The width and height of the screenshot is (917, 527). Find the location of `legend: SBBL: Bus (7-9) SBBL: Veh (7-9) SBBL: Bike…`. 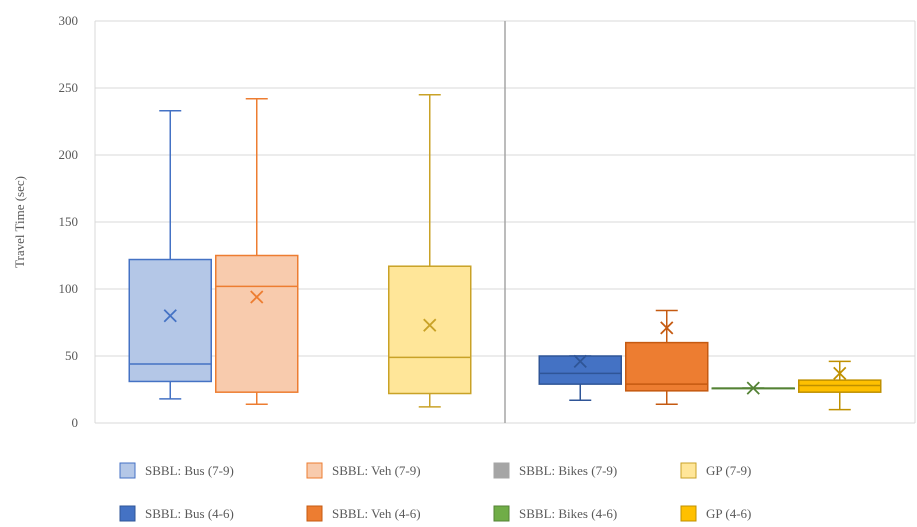

legend: SBBL: Bus (7-9) SBBL: Veh (7-9) SBBL: Bike… is located at coordinates (435, 492).